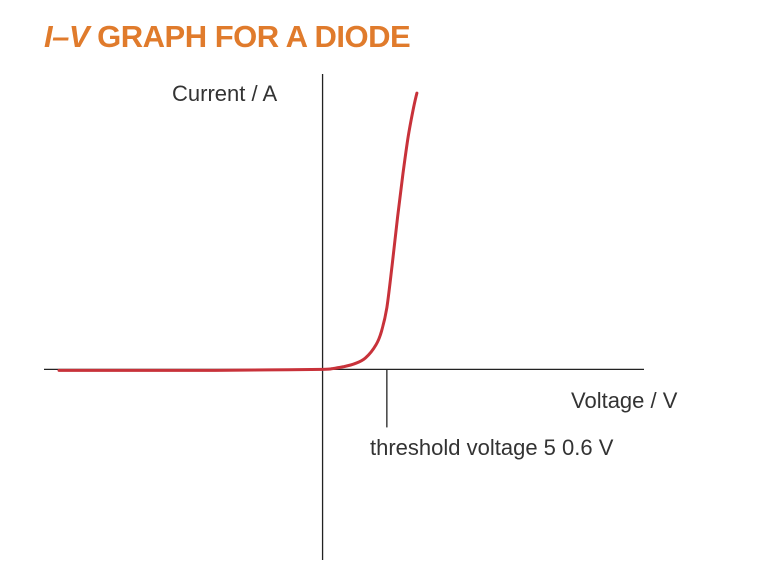 The image size is (780, 568). What do you see at coordinates (249, 36) in the screenshot?
I see `chart-title-rest: GRAPH FOR A DIODE` at bounding box center [249, 36].